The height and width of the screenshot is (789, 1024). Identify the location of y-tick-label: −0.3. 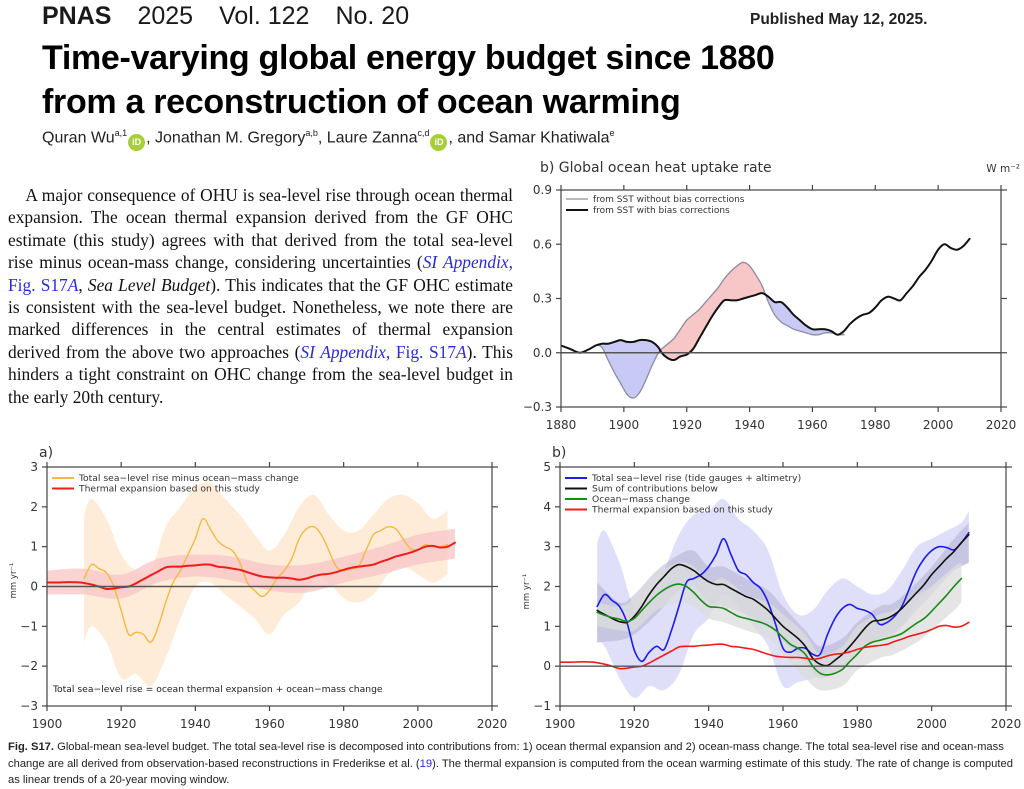
(537, 407).